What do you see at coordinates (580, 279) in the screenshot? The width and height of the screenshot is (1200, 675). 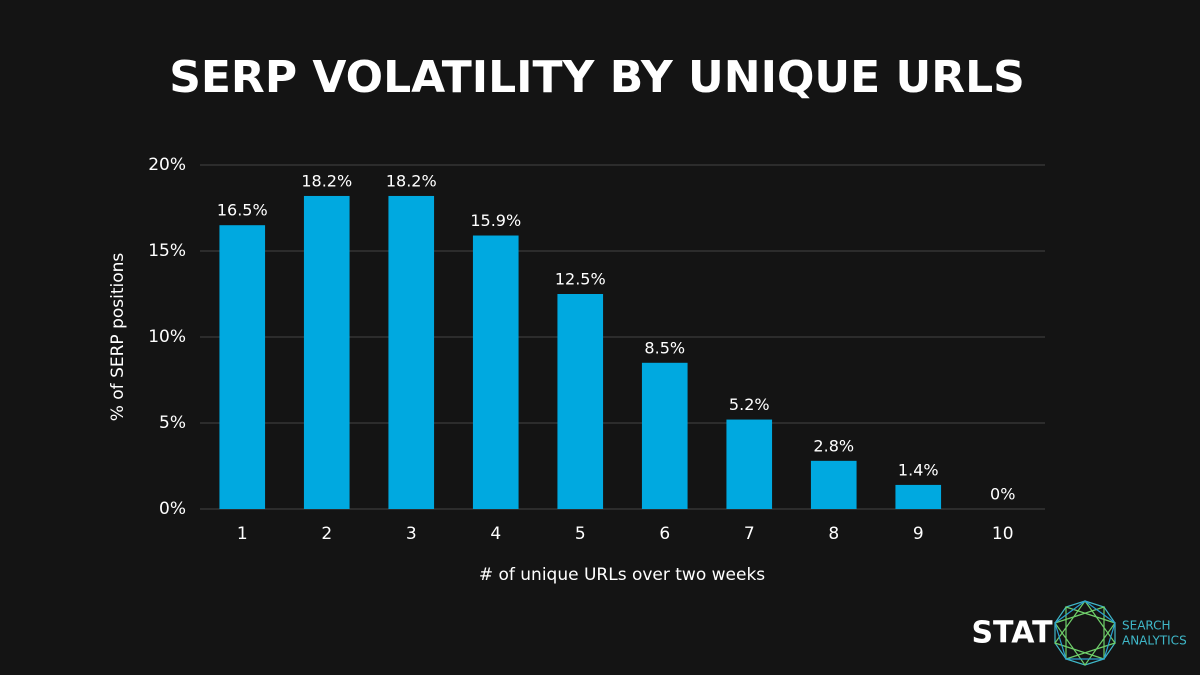 I see `data-label: 12.5%` at bounding box center [580, 279].